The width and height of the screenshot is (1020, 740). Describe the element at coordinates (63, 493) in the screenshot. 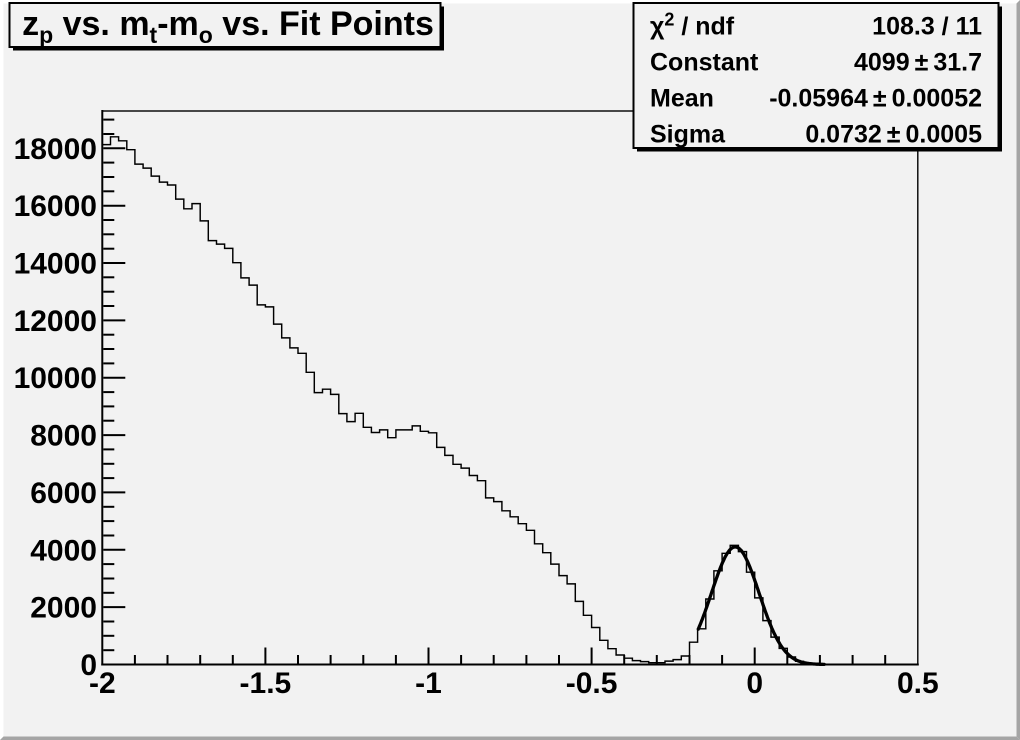

I see `svg-text: 6000` at that location.